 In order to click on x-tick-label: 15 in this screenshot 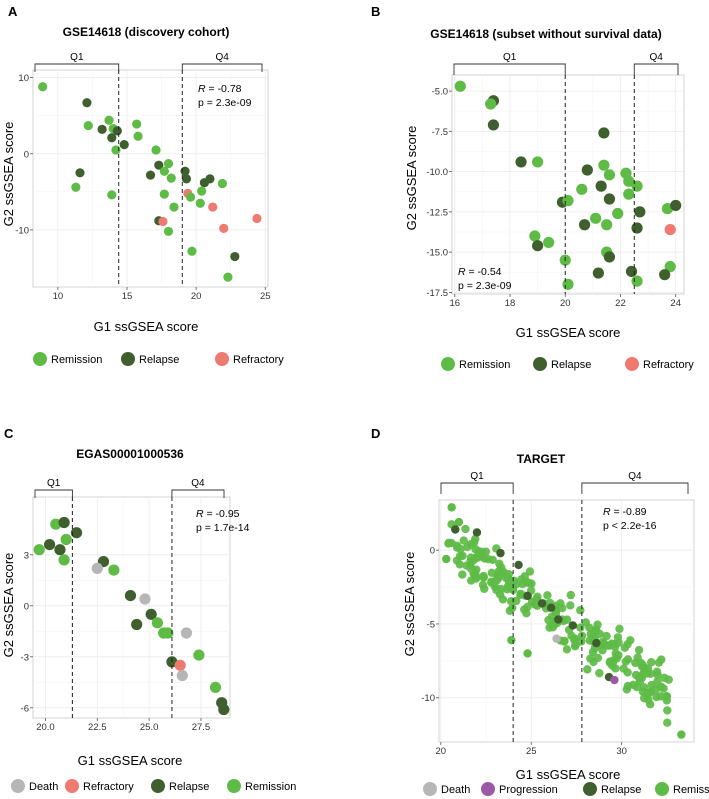, I will do `click(127, 296)`.